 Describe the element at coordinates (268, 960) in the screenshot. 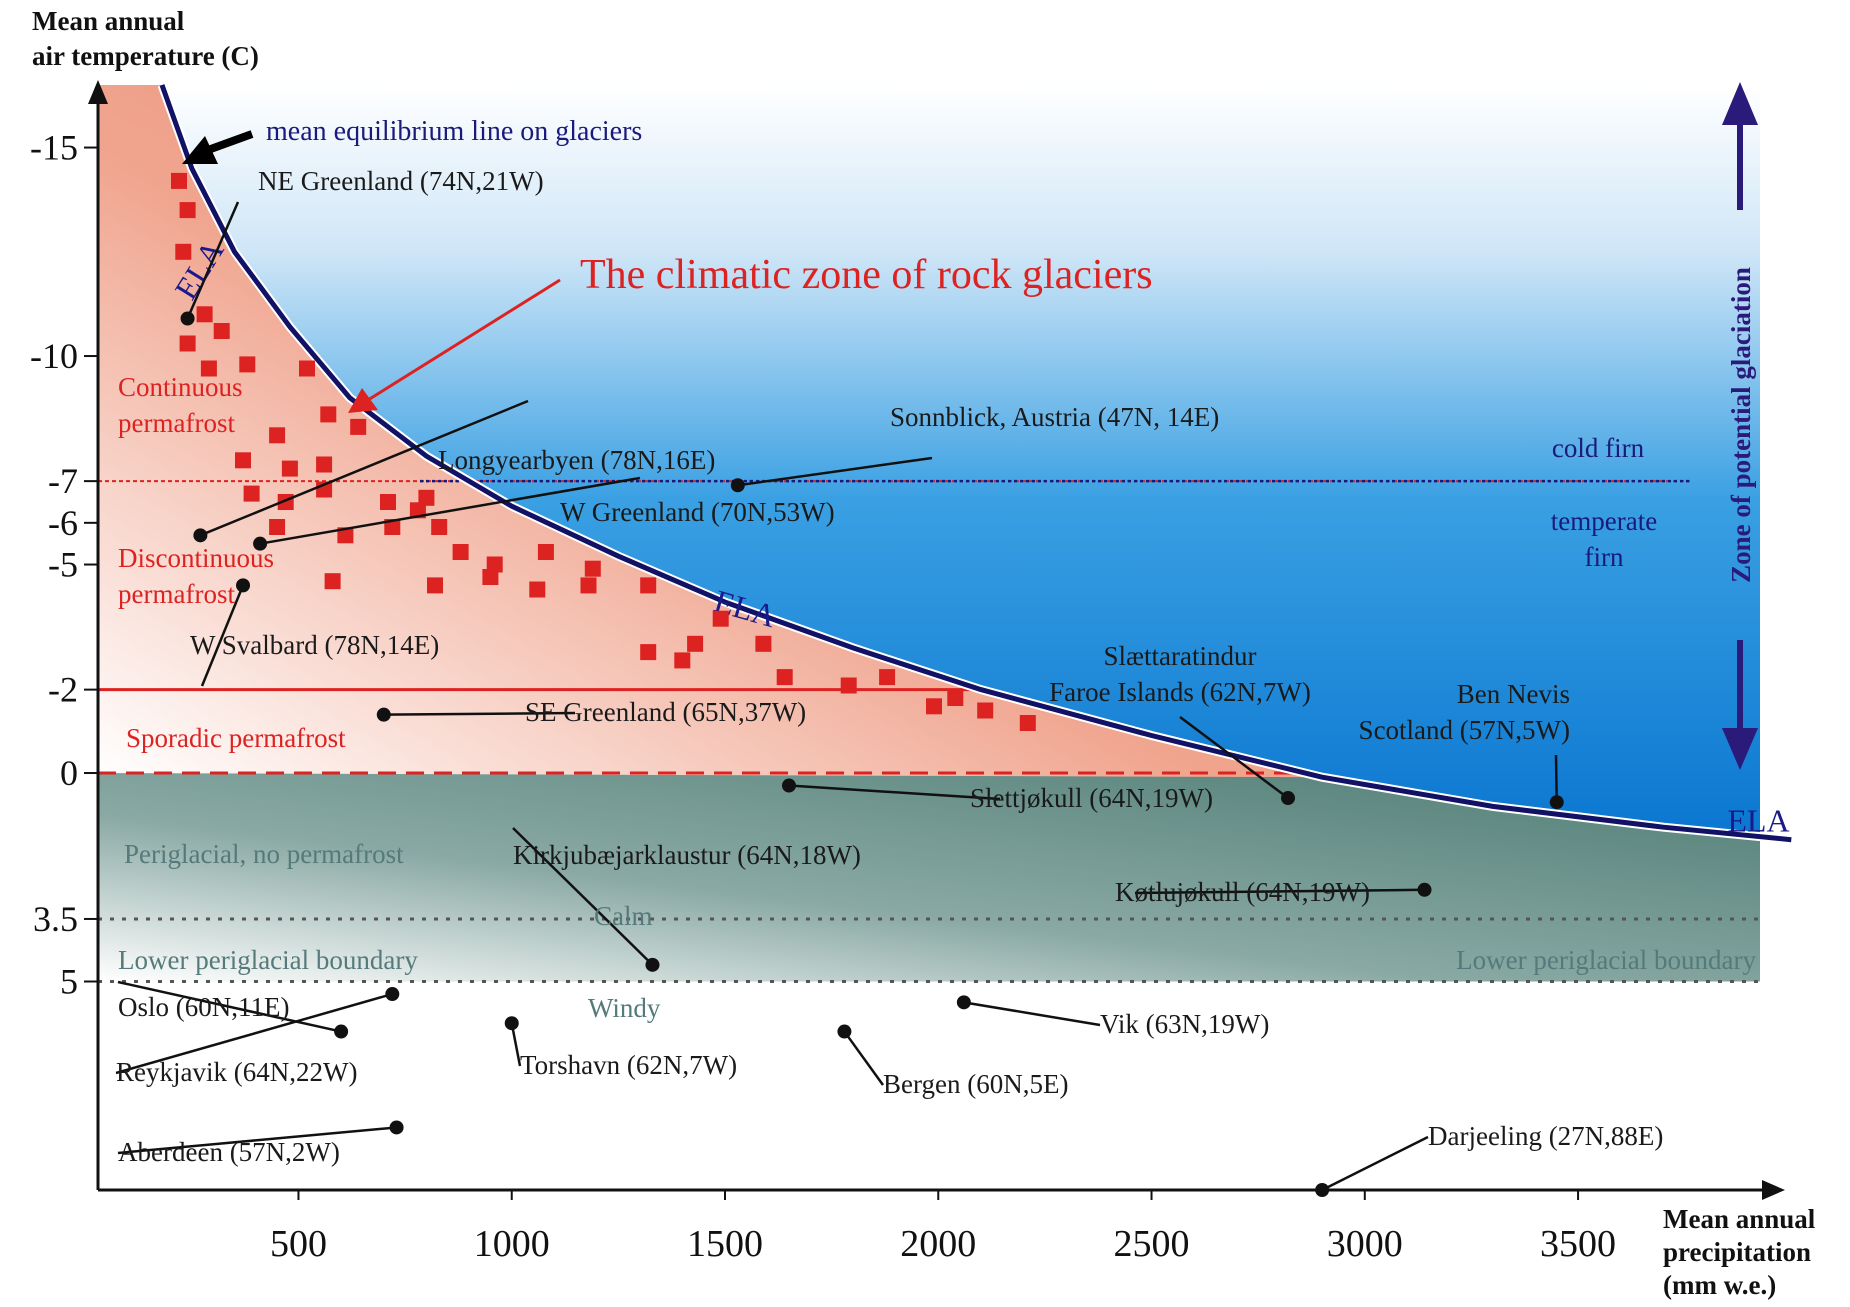

I see `lower-boundary-label-left: Lower periglacial boundary` at that location.